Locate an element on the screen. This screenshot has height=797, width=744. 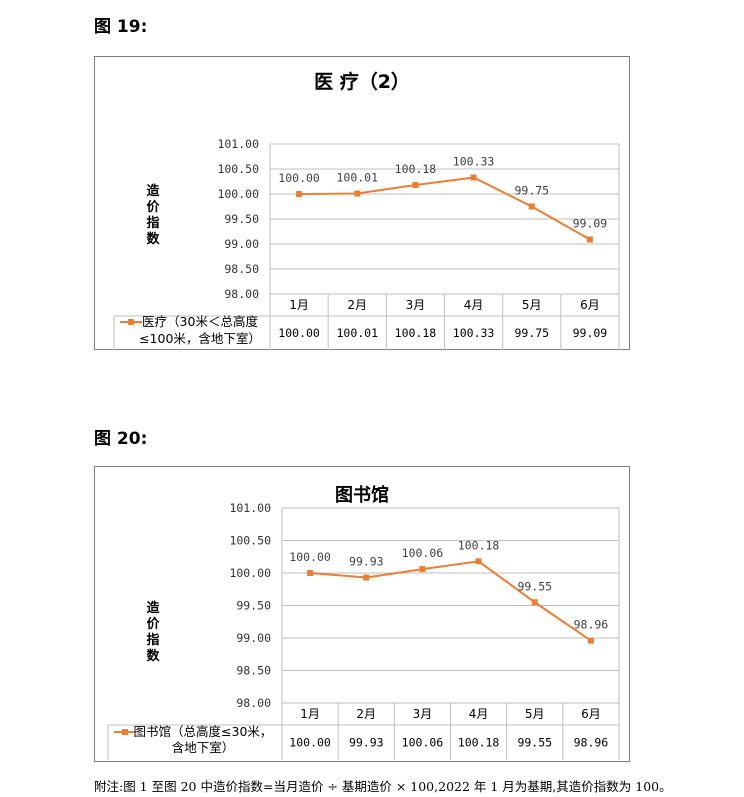
table-value: 100.33 is located at coordinates (474, 333).